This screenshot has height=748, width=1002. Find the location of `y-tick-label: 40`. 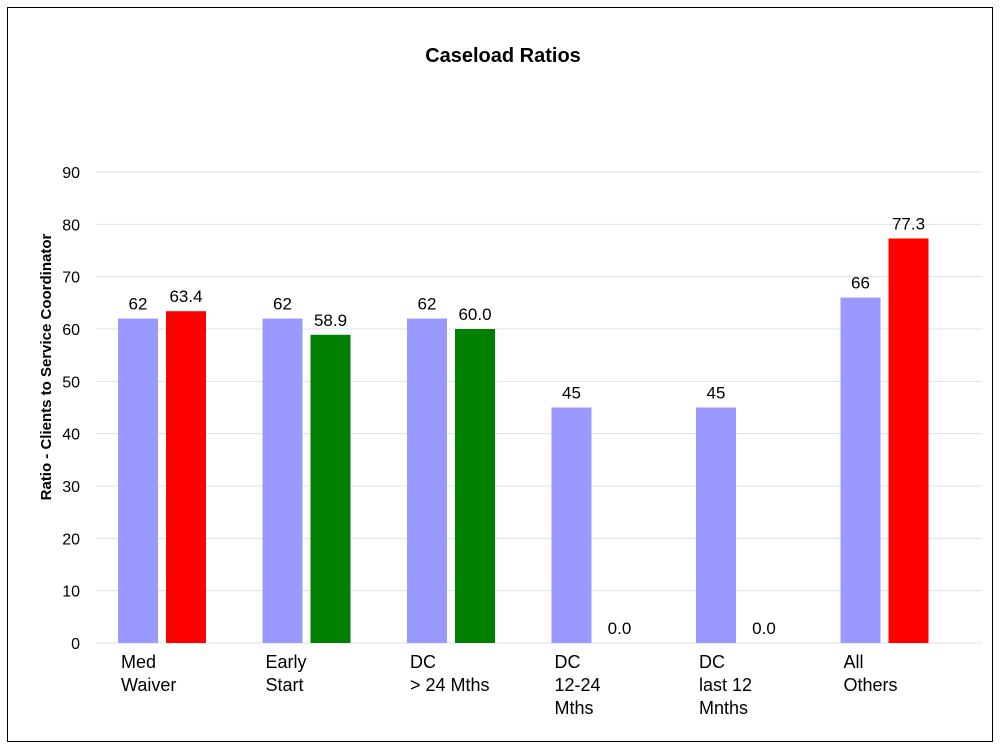

y-tick-label: 40 is located at coordinates (71, 435).